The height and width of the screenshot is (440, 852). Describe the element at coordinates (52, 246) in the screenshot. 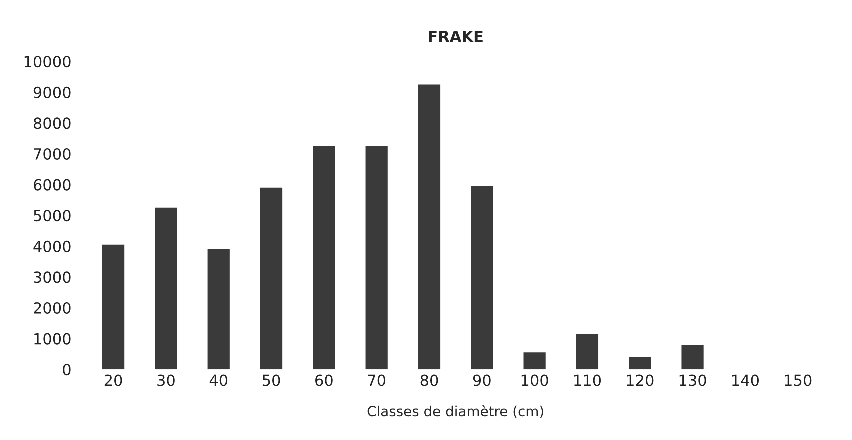

I see `y-tick-label: 4000` at that location.